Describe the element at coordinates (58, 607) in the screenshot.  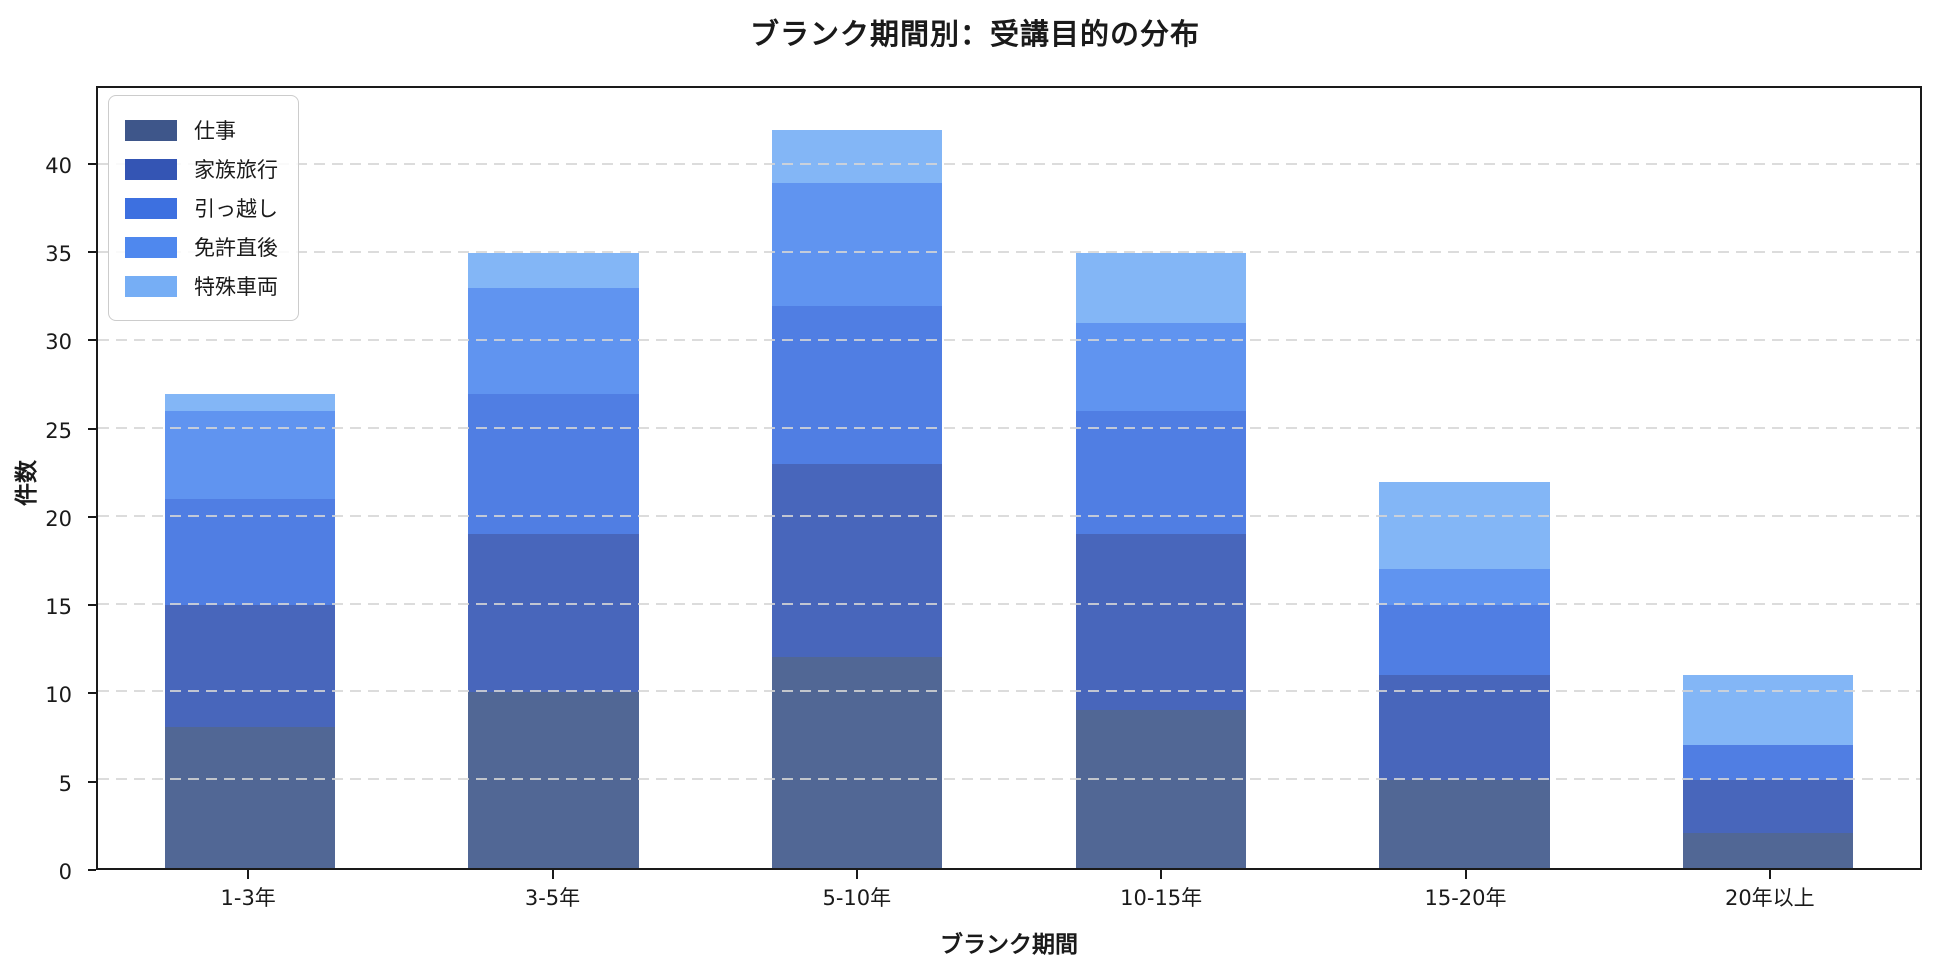
I see `y-tick-label: 15` at that location.